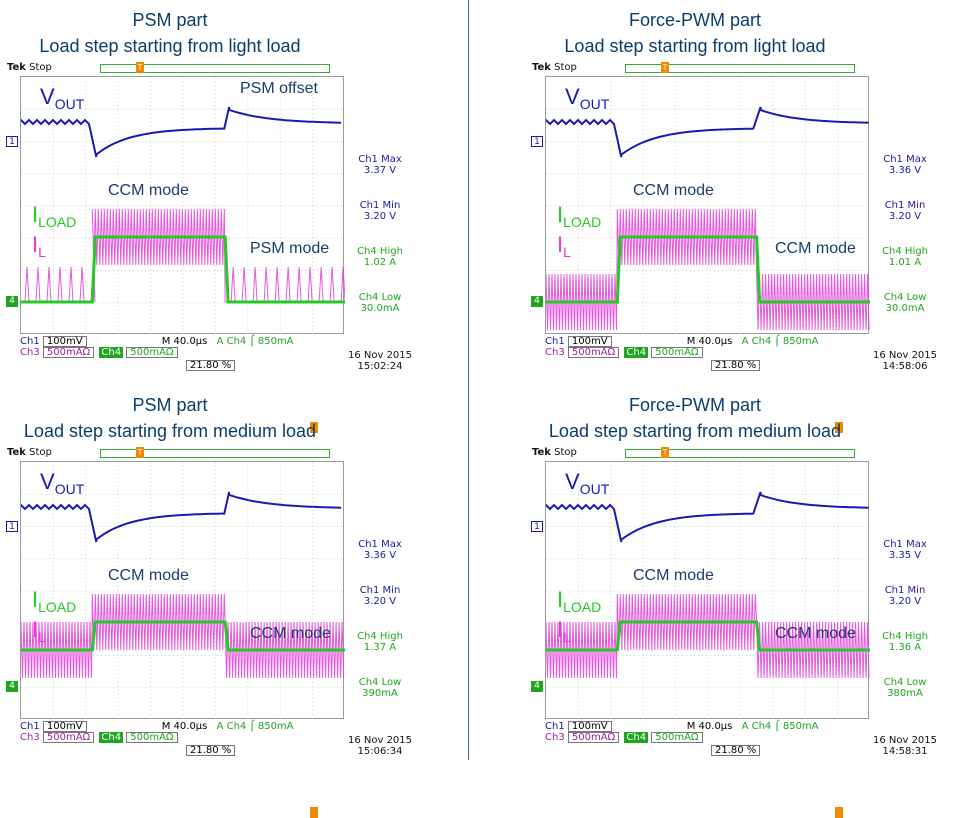 The height and width of the screenshot is (818, 959). Describe the element at coordinates (380, 746) in the screenshot. I see `capture-timestamp: 16 Nov 2015 15:06:34` at that location.